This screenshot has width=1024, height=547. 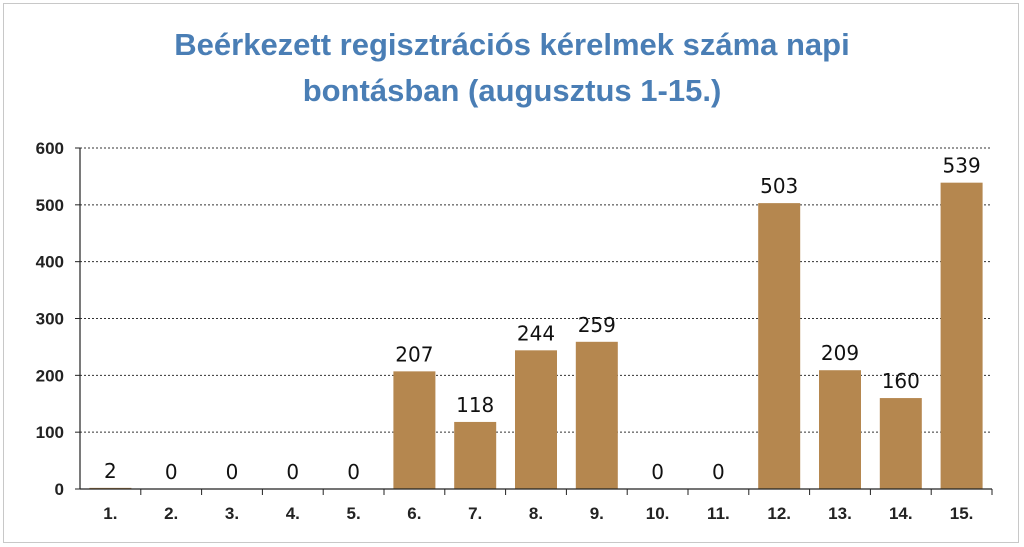 What do you see at coordinates (840, 513) in the screenshot?
I see `x-tick-label: 13.` at bounding box center [840, 513].